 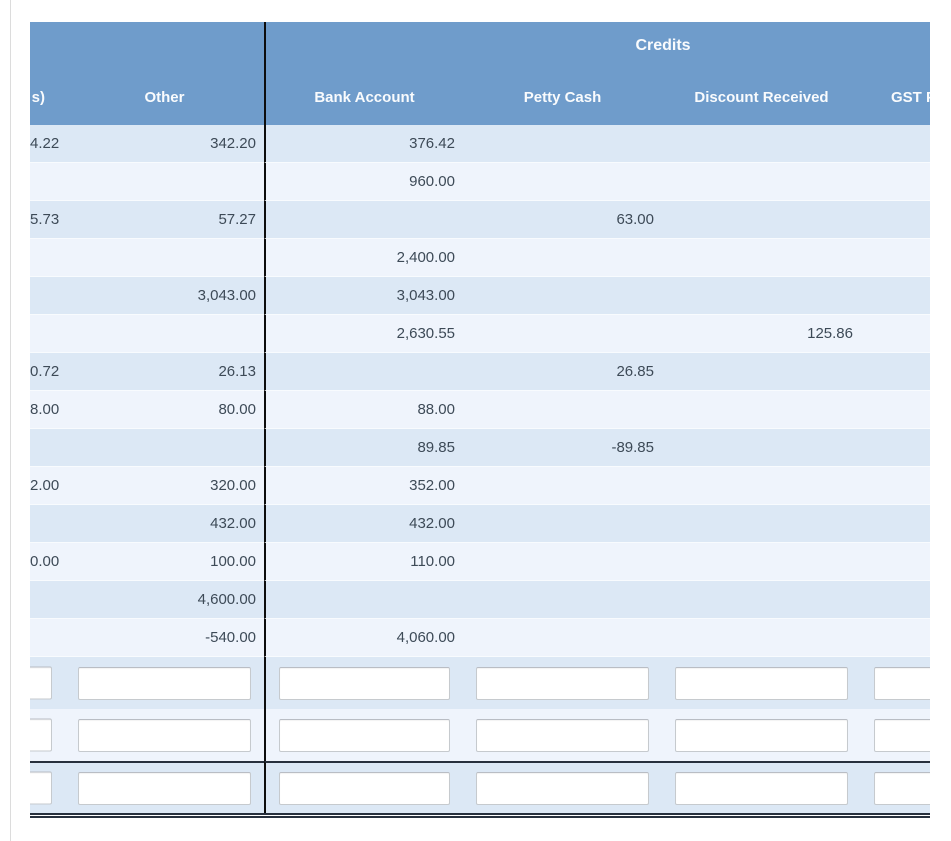 What do you see at coordinates (363, 638) in the screenshot?
I see `bank-account-cell: 4,060.00` at bounding box center [363, 638].